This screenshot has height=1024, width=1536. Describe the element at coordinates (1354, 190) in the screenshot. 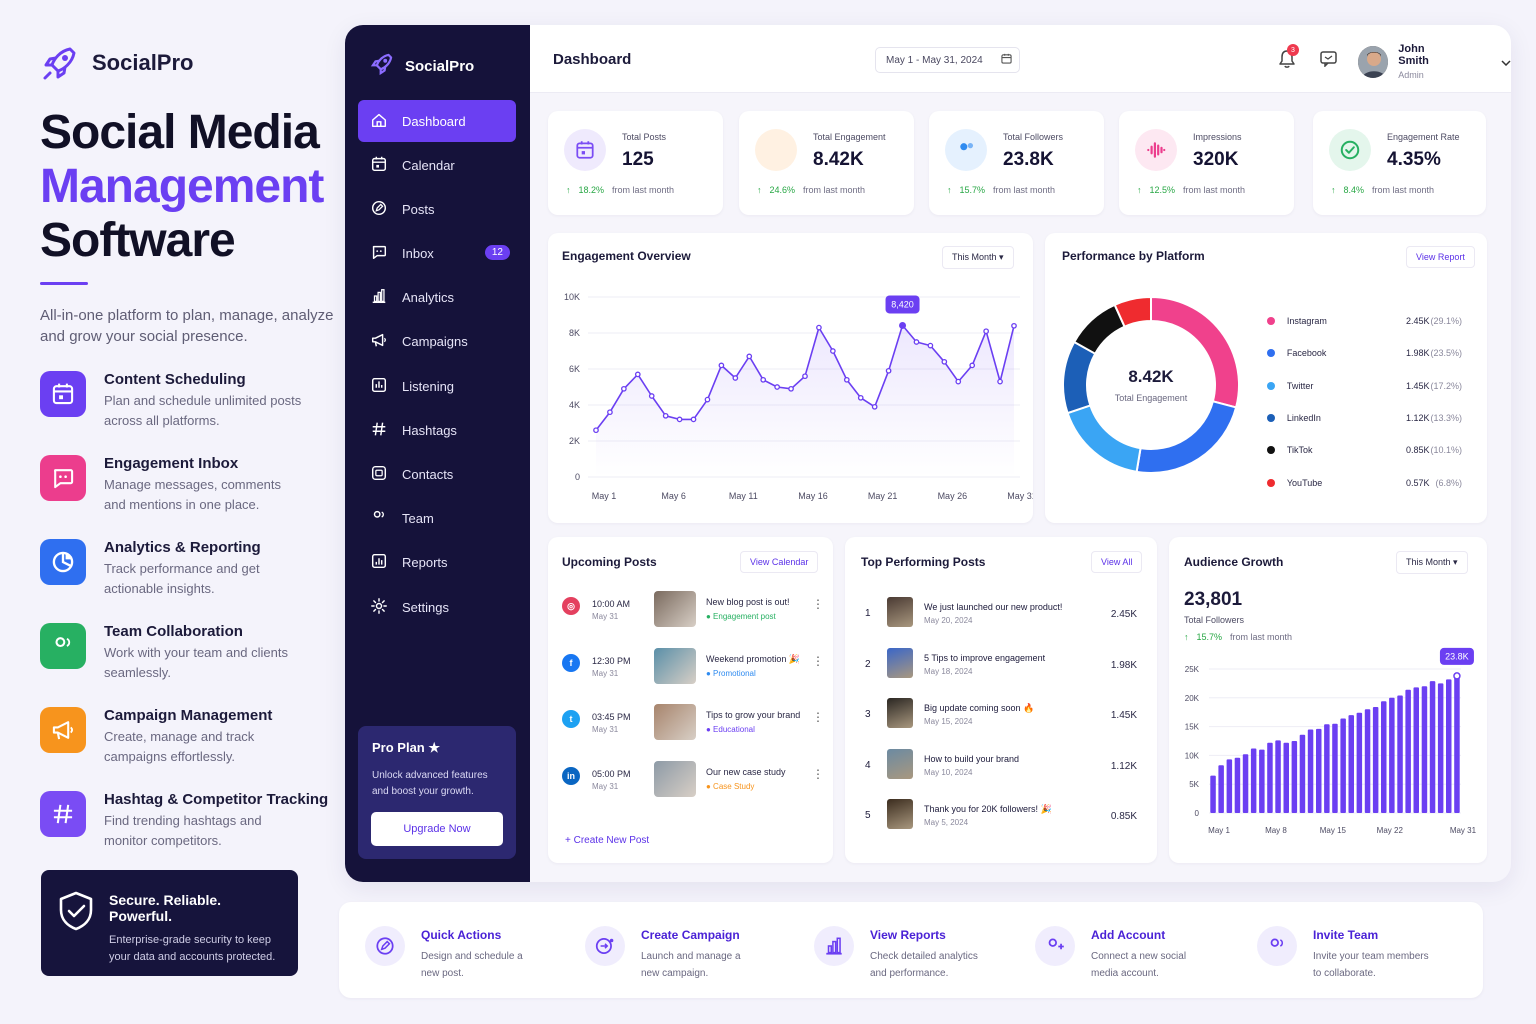

I see `stat-trend-value: 8.4%` at that location.